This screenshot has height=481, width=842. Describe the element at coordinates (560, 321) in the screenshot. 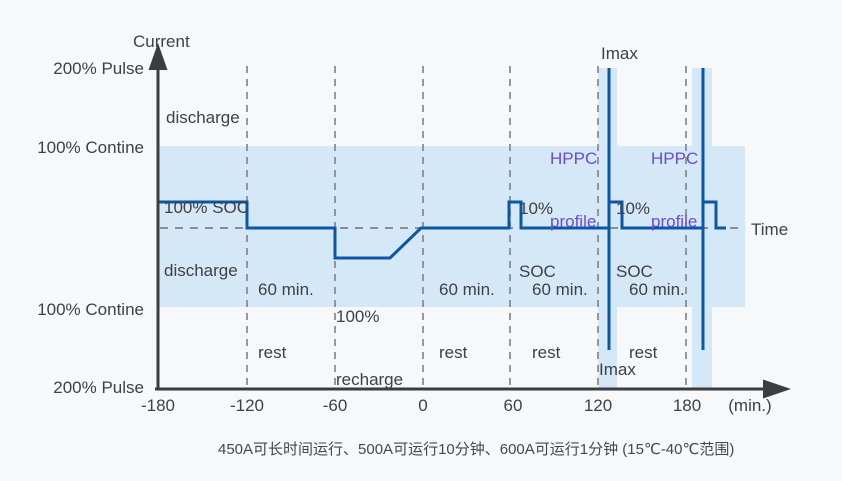

I see `rest-label-3: 60 min. rest` at that location.